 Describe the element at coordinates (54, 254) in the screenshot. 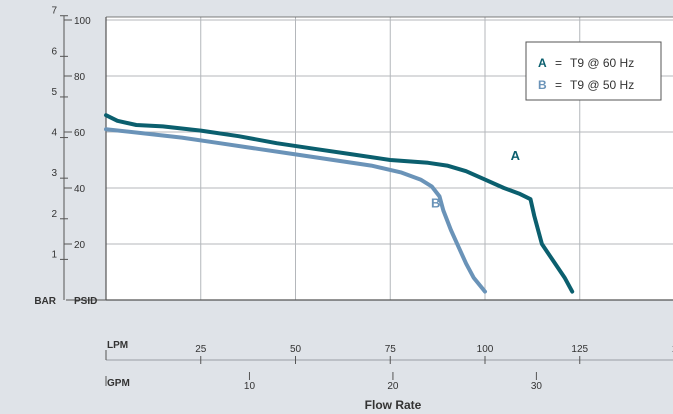

I see `bar-tick-label: 1` at that location.